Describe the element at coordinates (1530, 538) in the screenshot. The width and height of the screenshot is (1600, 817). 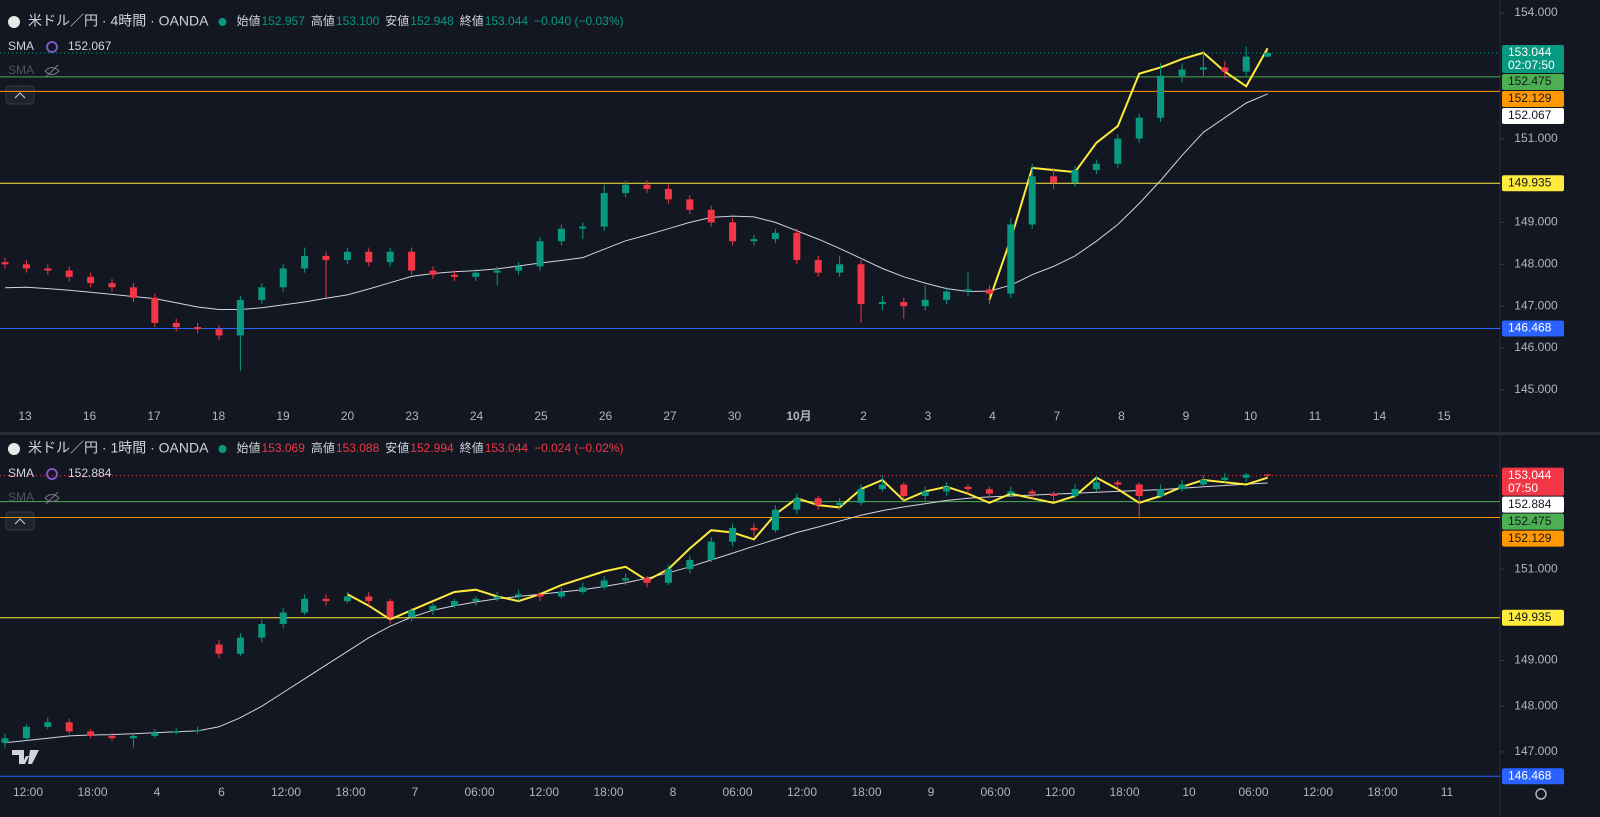
I see `price-tag-label: 152.129` at that location.